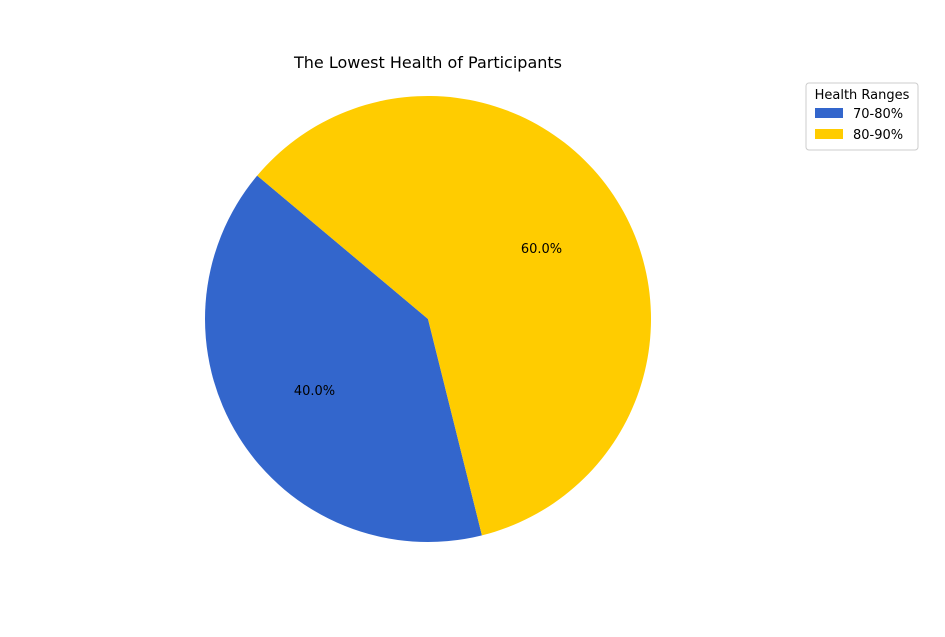  What do you see at coordinates (541, 249) in the screenshot?
I see `slice-percentage-label: 60.0%` at bounding box center [541, 249].